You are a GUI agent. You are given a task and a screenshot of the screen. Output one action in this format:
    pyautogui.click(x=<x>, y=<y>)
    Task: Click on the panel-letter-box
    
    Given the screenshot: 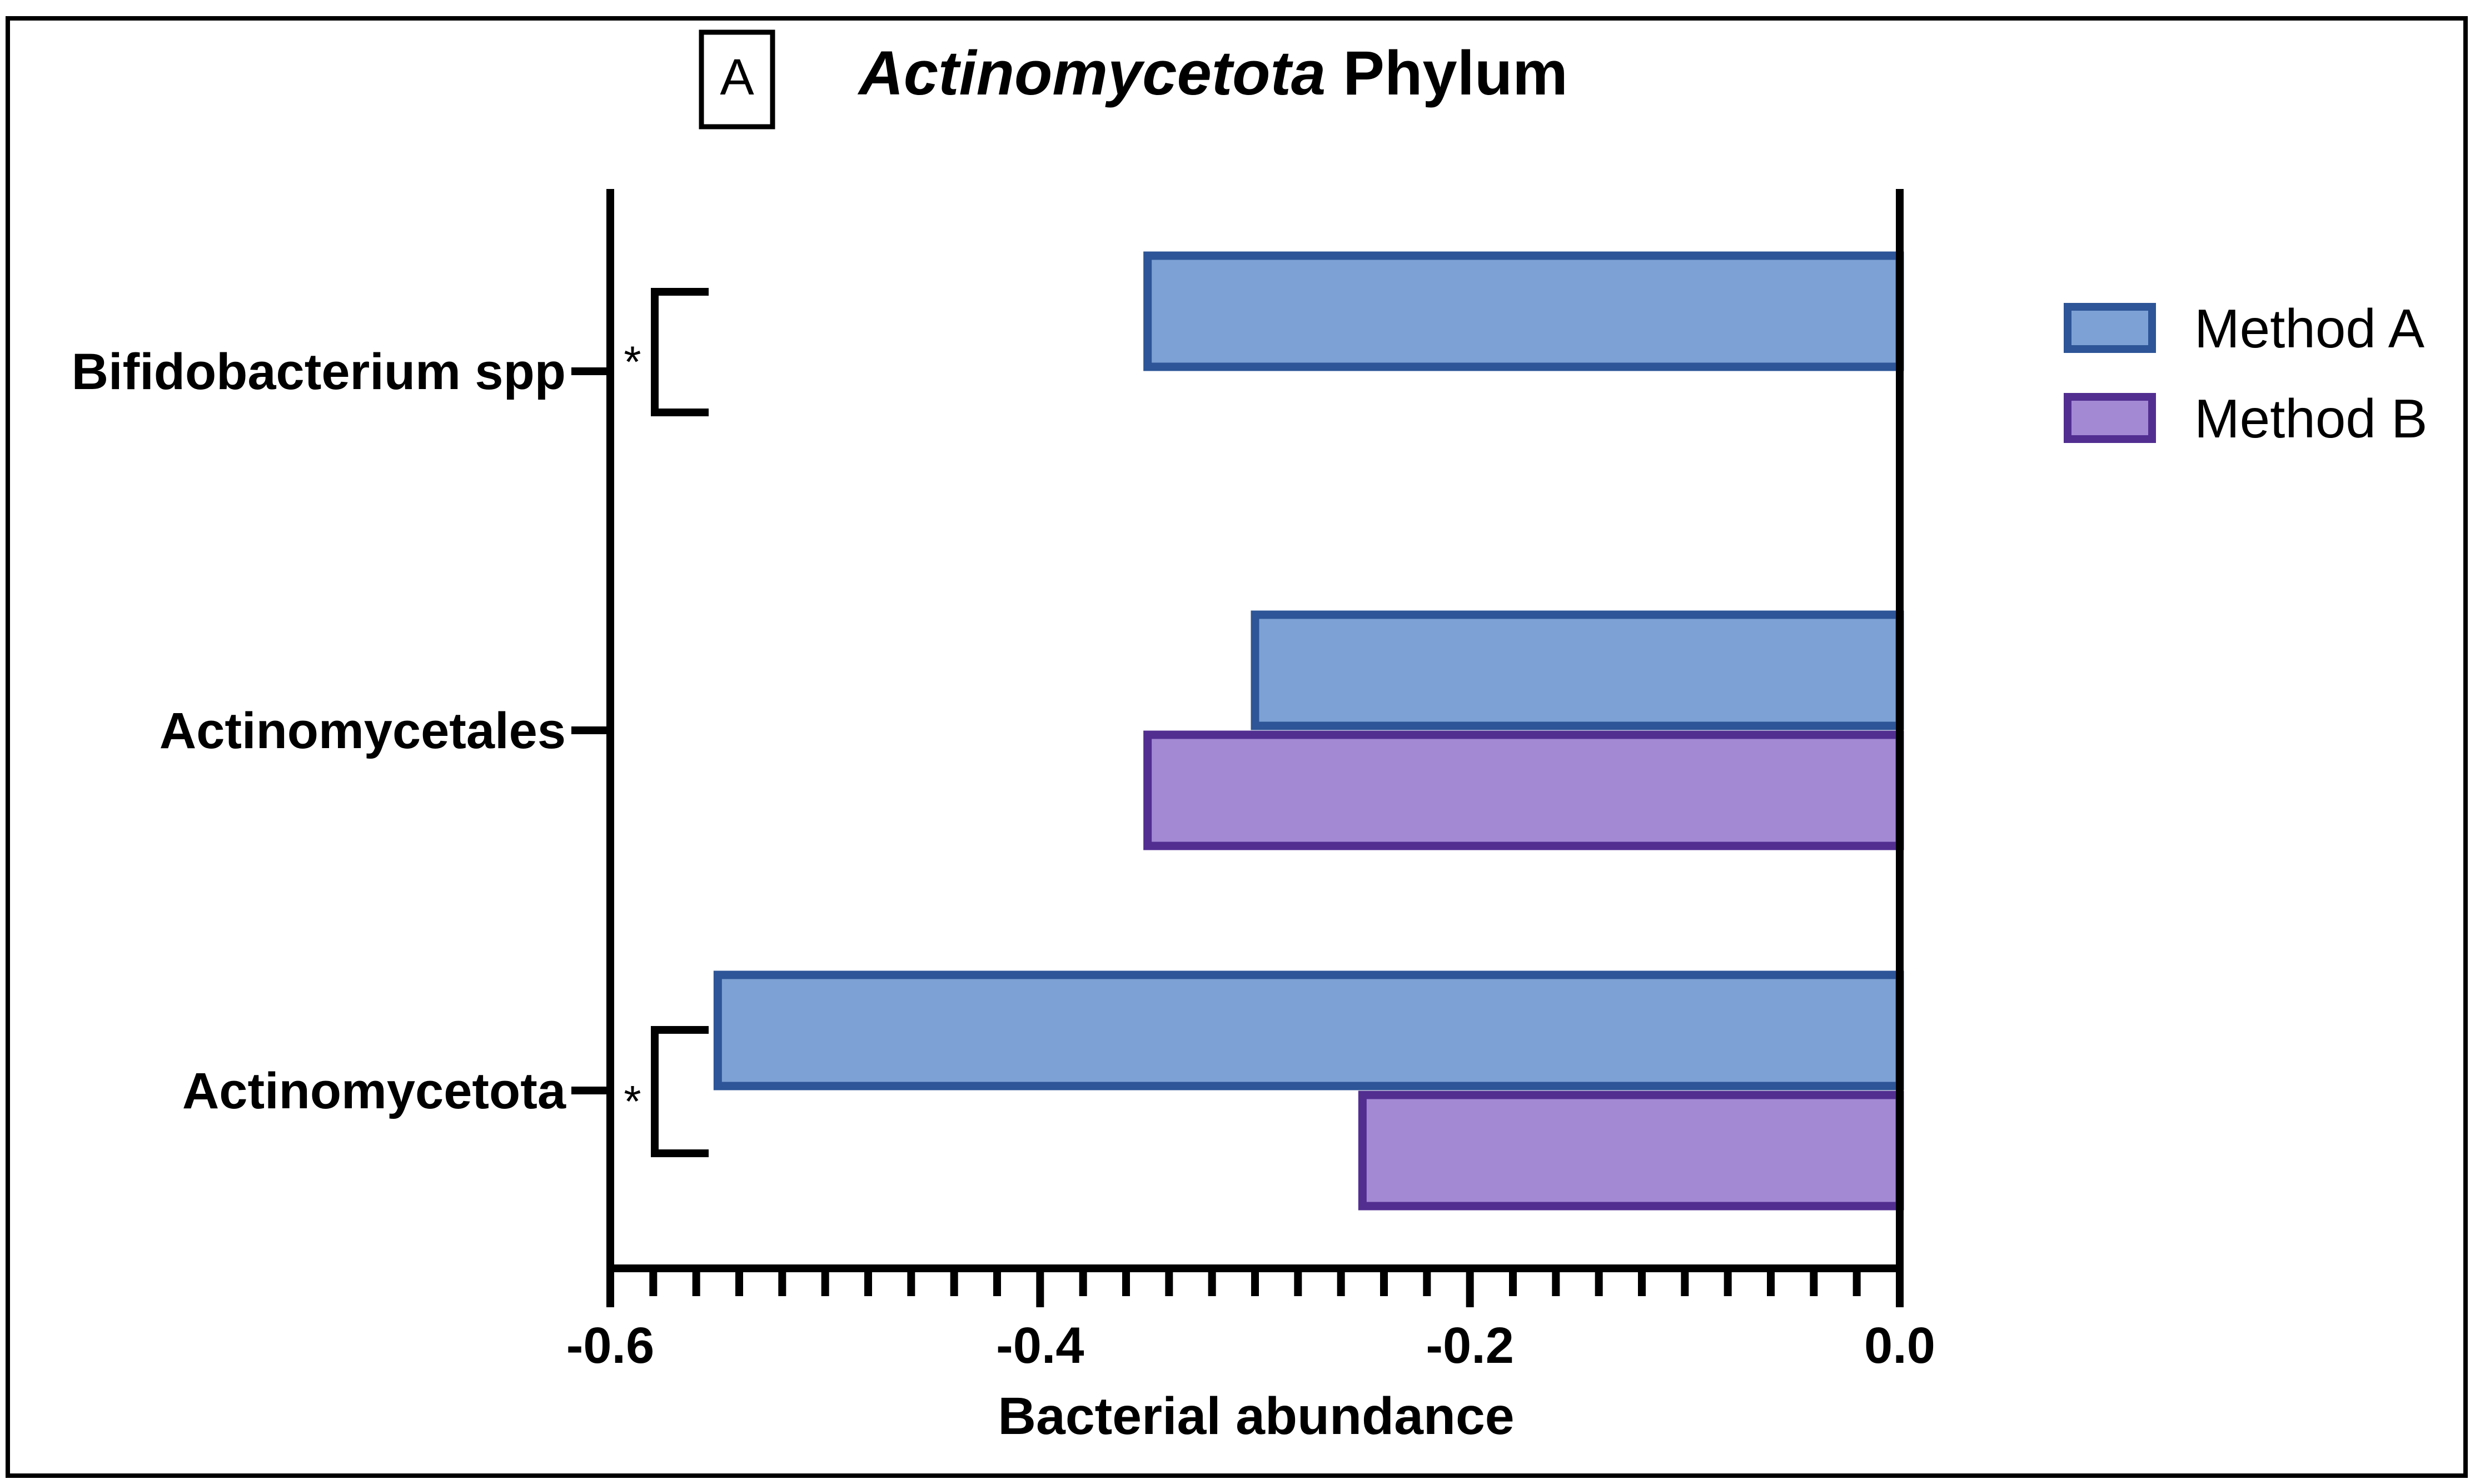 What is the action you would take?
    pyautogui.click(x=737, y=79)
    